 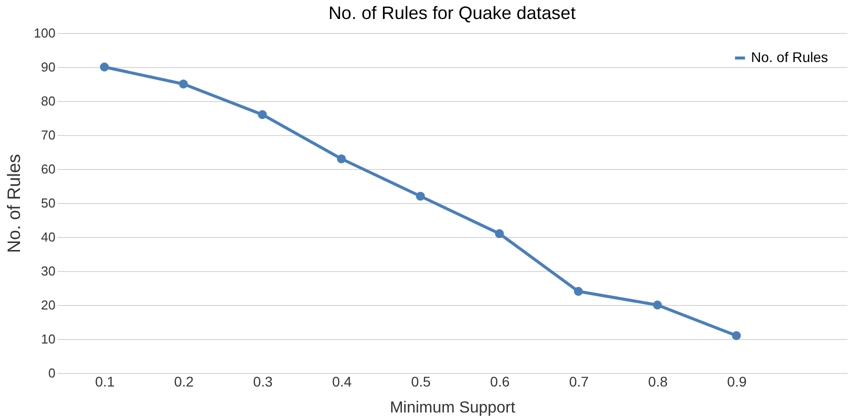 What do you see at coordinates (789, 57) in the screenshot?
I see `legend-label: No. of Rules` at bounding box center [789, 57].